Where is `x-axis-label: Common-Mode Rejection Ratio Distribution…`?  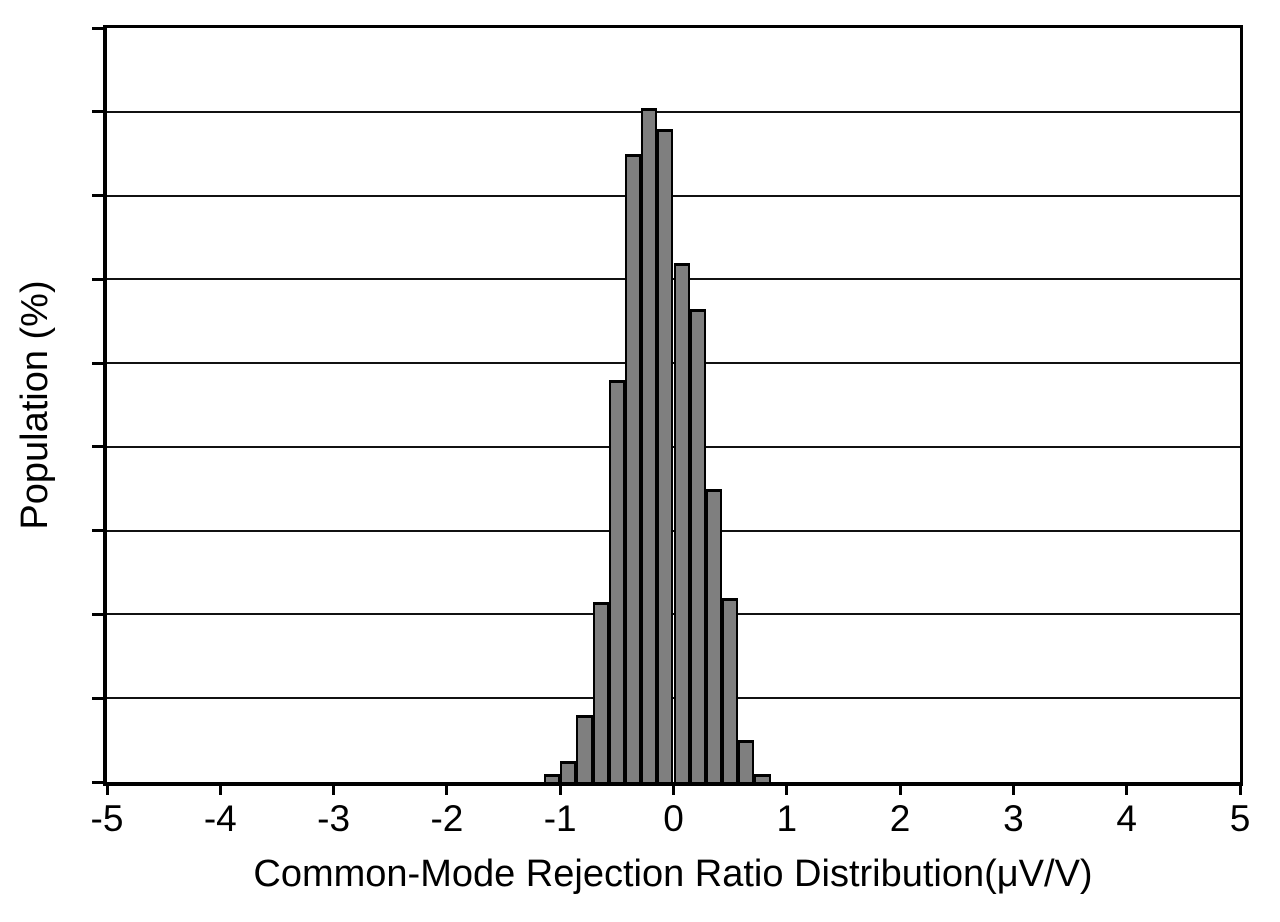
x-axis-label: Common-Mode Rejection Ratio Distribution… is located at coordinates (673, 874).